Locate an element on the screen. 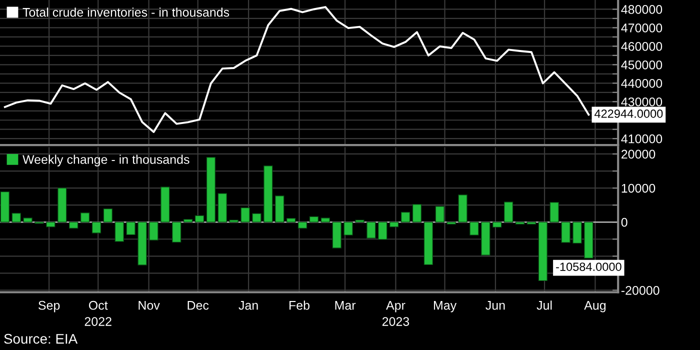 The image size is (700, 350). legend-label: Total crude inventories - in thousands is located at coordinates (126, 12).